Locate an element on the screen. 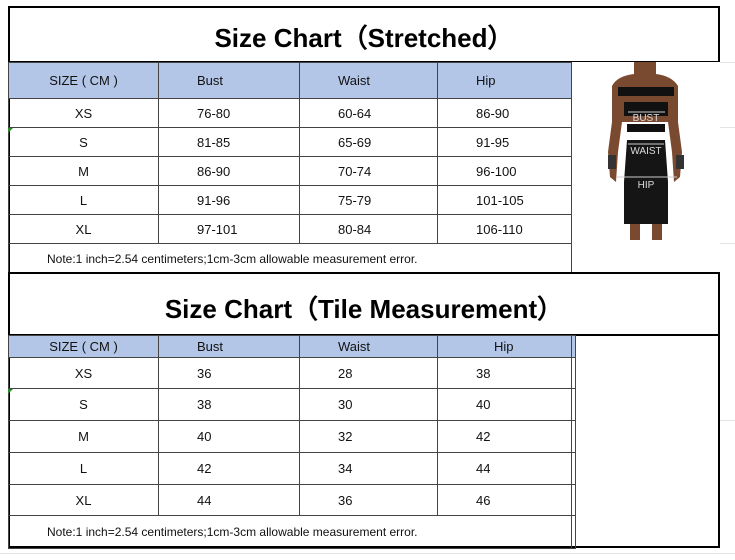 Image resolution: width=735 pixels, height=560 pixels. table-row: XL 97-101 80-84 106-110 is located at coordinates (292, 229).